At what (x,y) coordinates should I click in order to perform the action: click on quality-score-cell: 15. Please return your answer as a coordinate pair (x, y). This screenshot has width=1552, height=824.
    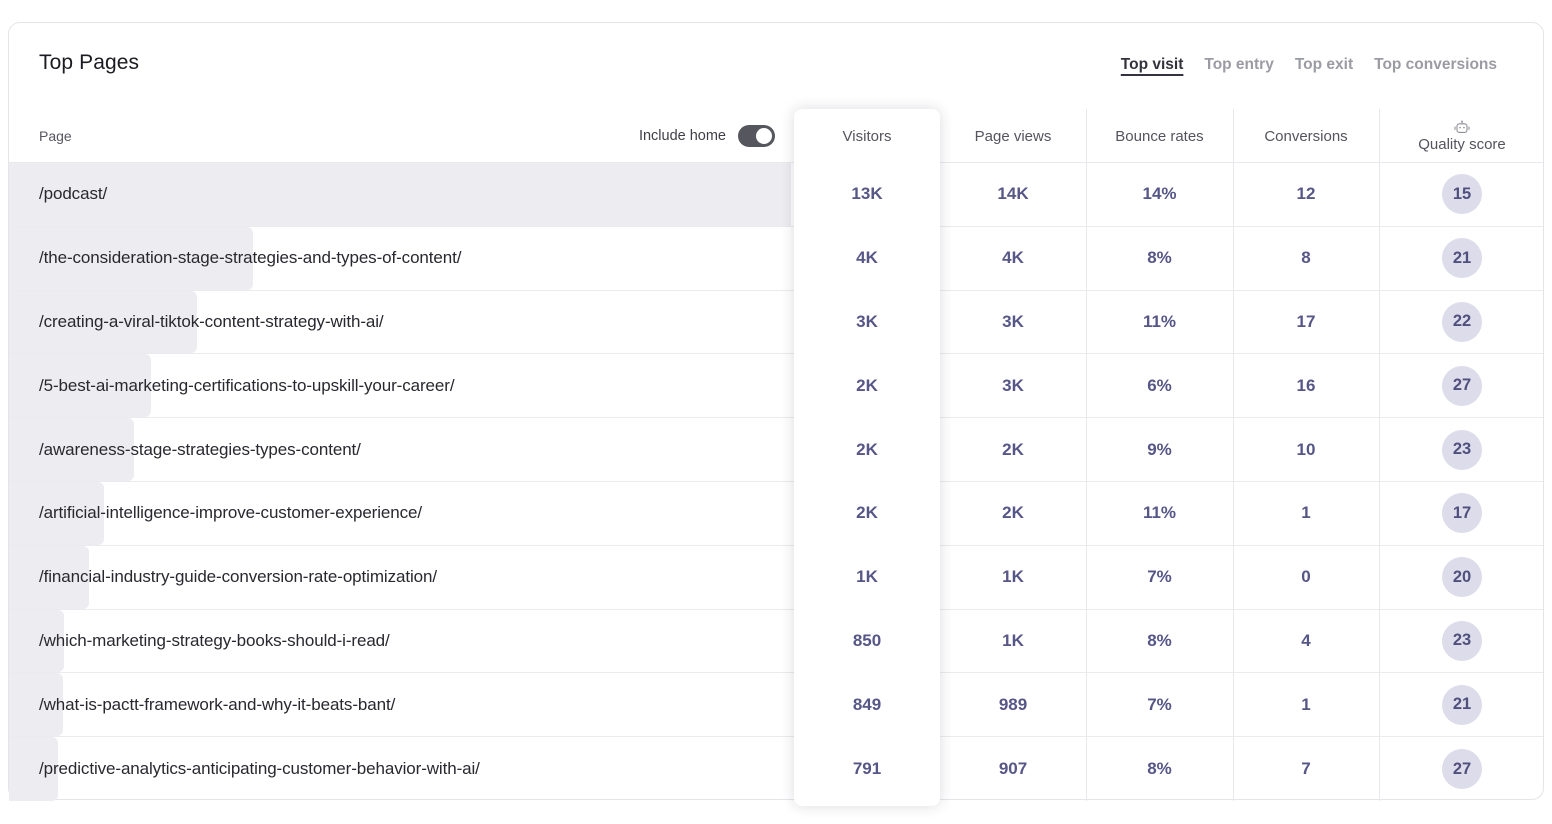
    Looking at the image, I should click on (1462, 194).